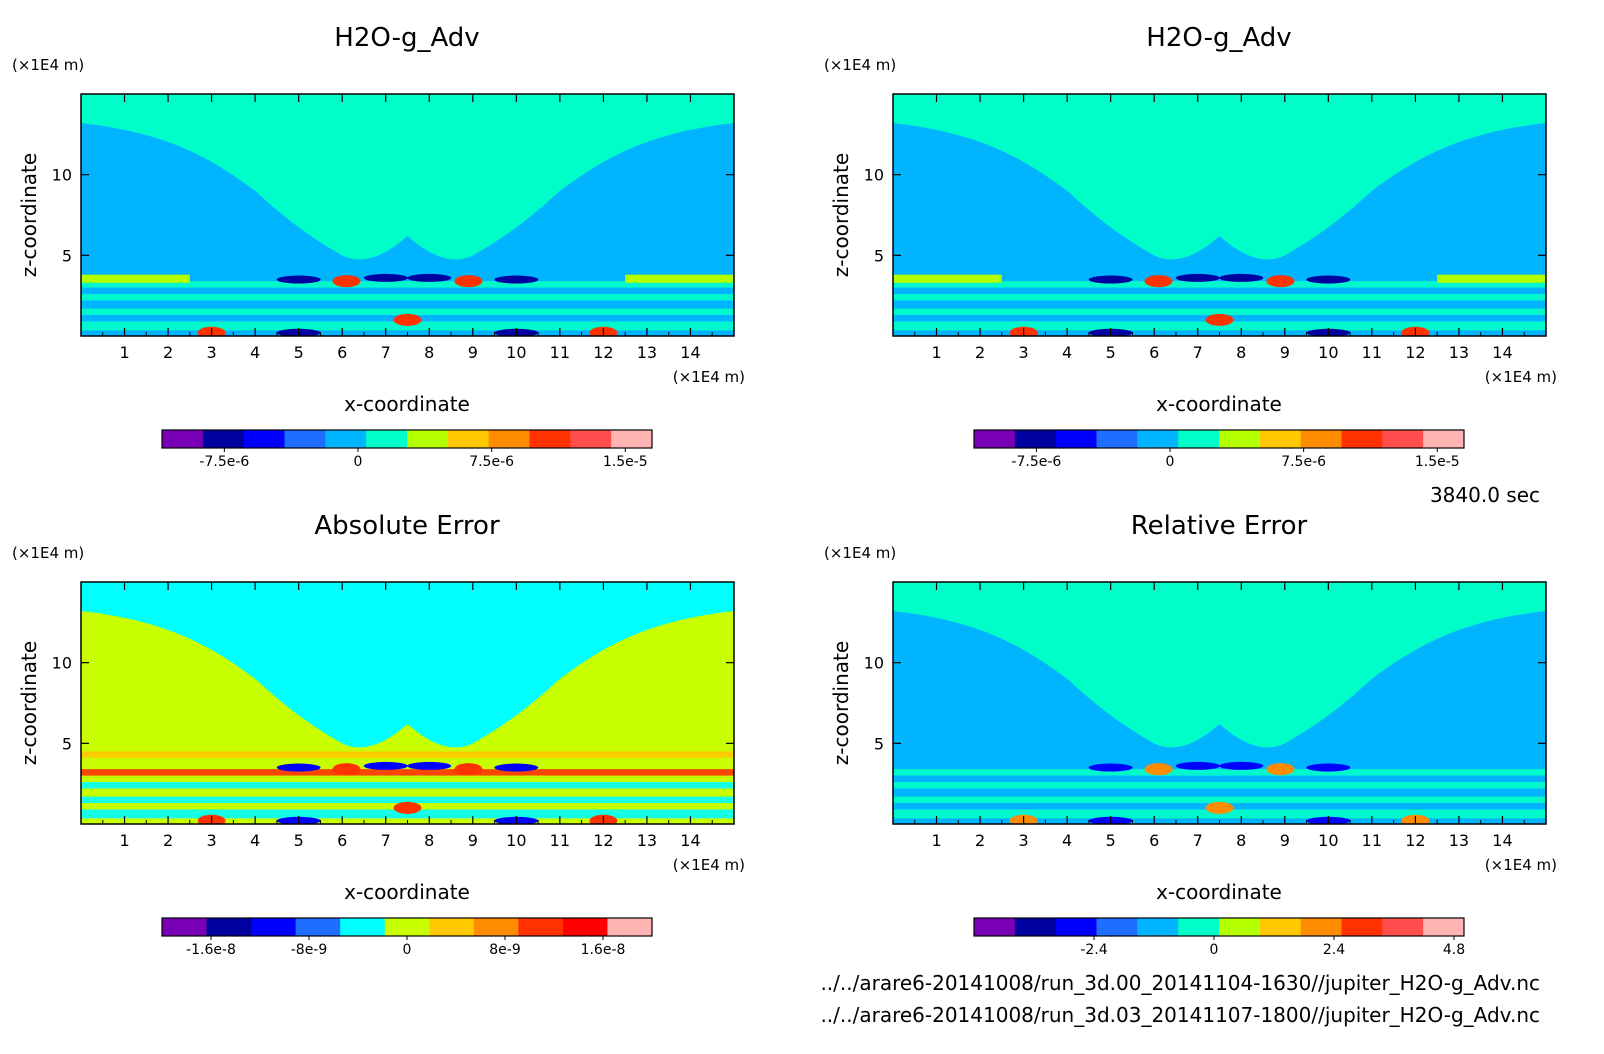 The image size is (1604, 1054). I want to click on colorbar-tick-label: 1.5e-5, so click(1437, 462).